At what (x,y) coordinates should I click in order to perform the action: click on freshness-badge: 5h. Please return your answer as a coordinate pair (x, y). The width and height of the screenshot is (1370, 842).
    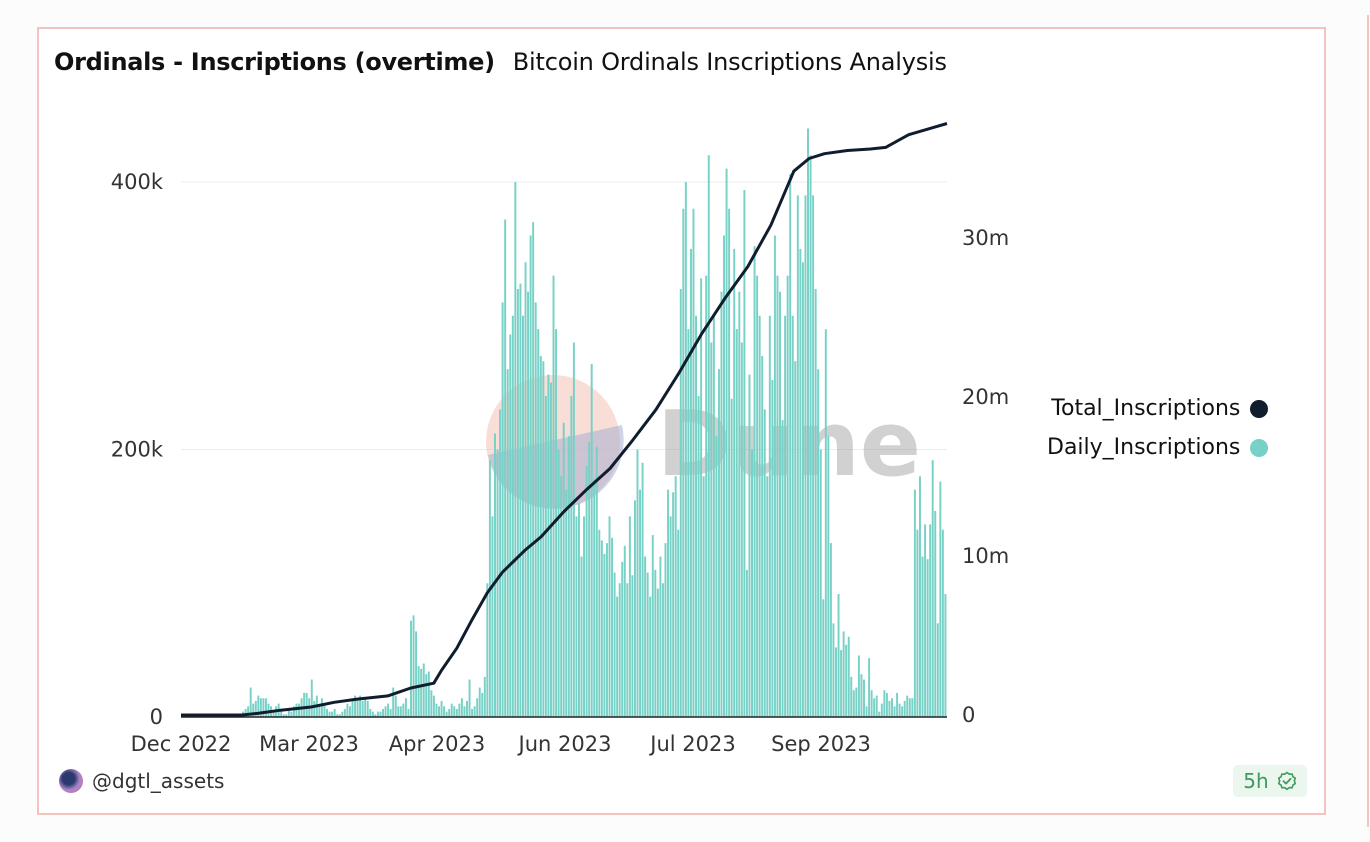
    Looking at the image, I should click on (1270, 781).